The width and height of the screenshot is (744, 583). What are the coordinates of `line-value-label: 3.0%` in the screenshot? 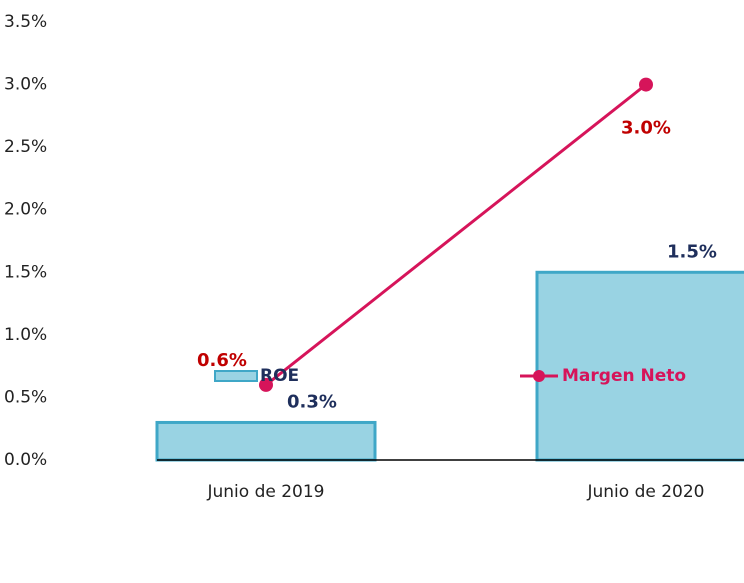 It's located at (646, 128).